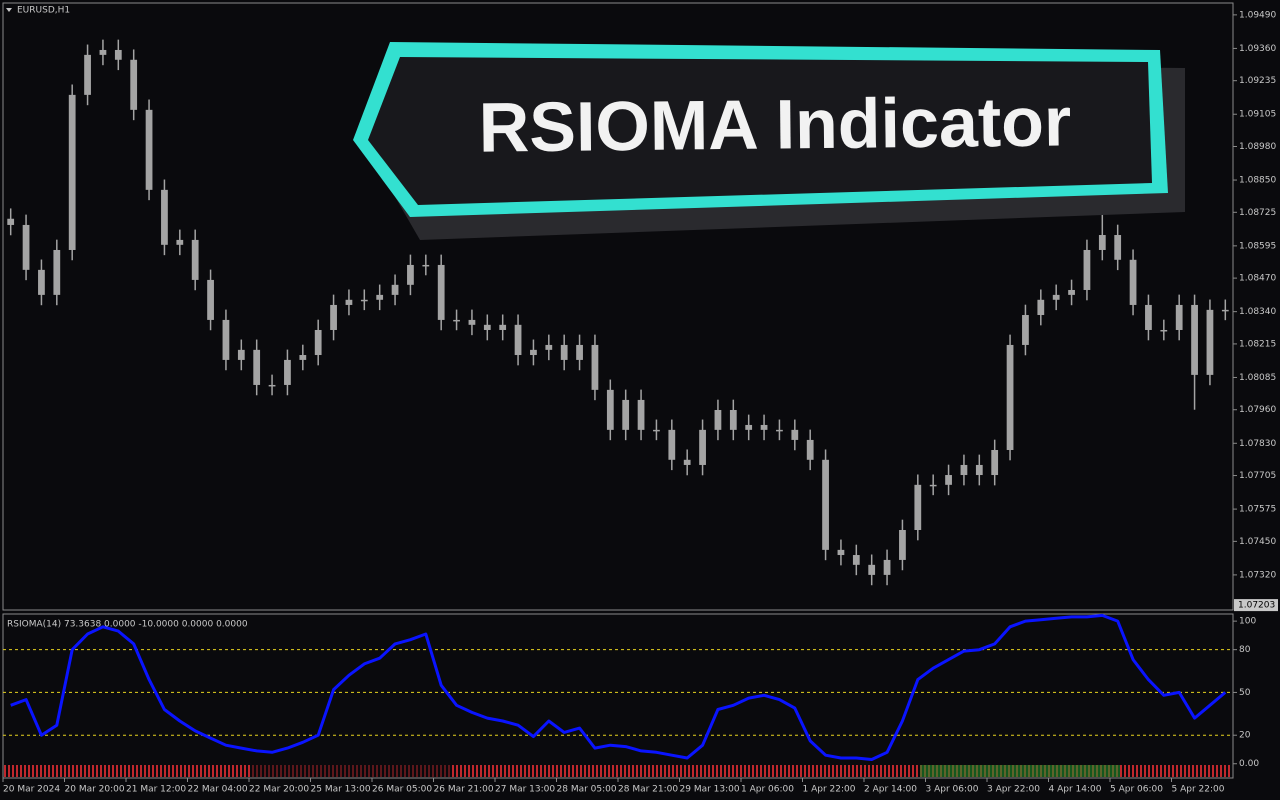  Describe the element at coordinates (1257, 115) in the screenshot. I see `y-tick-label: 1.09105` at that location.